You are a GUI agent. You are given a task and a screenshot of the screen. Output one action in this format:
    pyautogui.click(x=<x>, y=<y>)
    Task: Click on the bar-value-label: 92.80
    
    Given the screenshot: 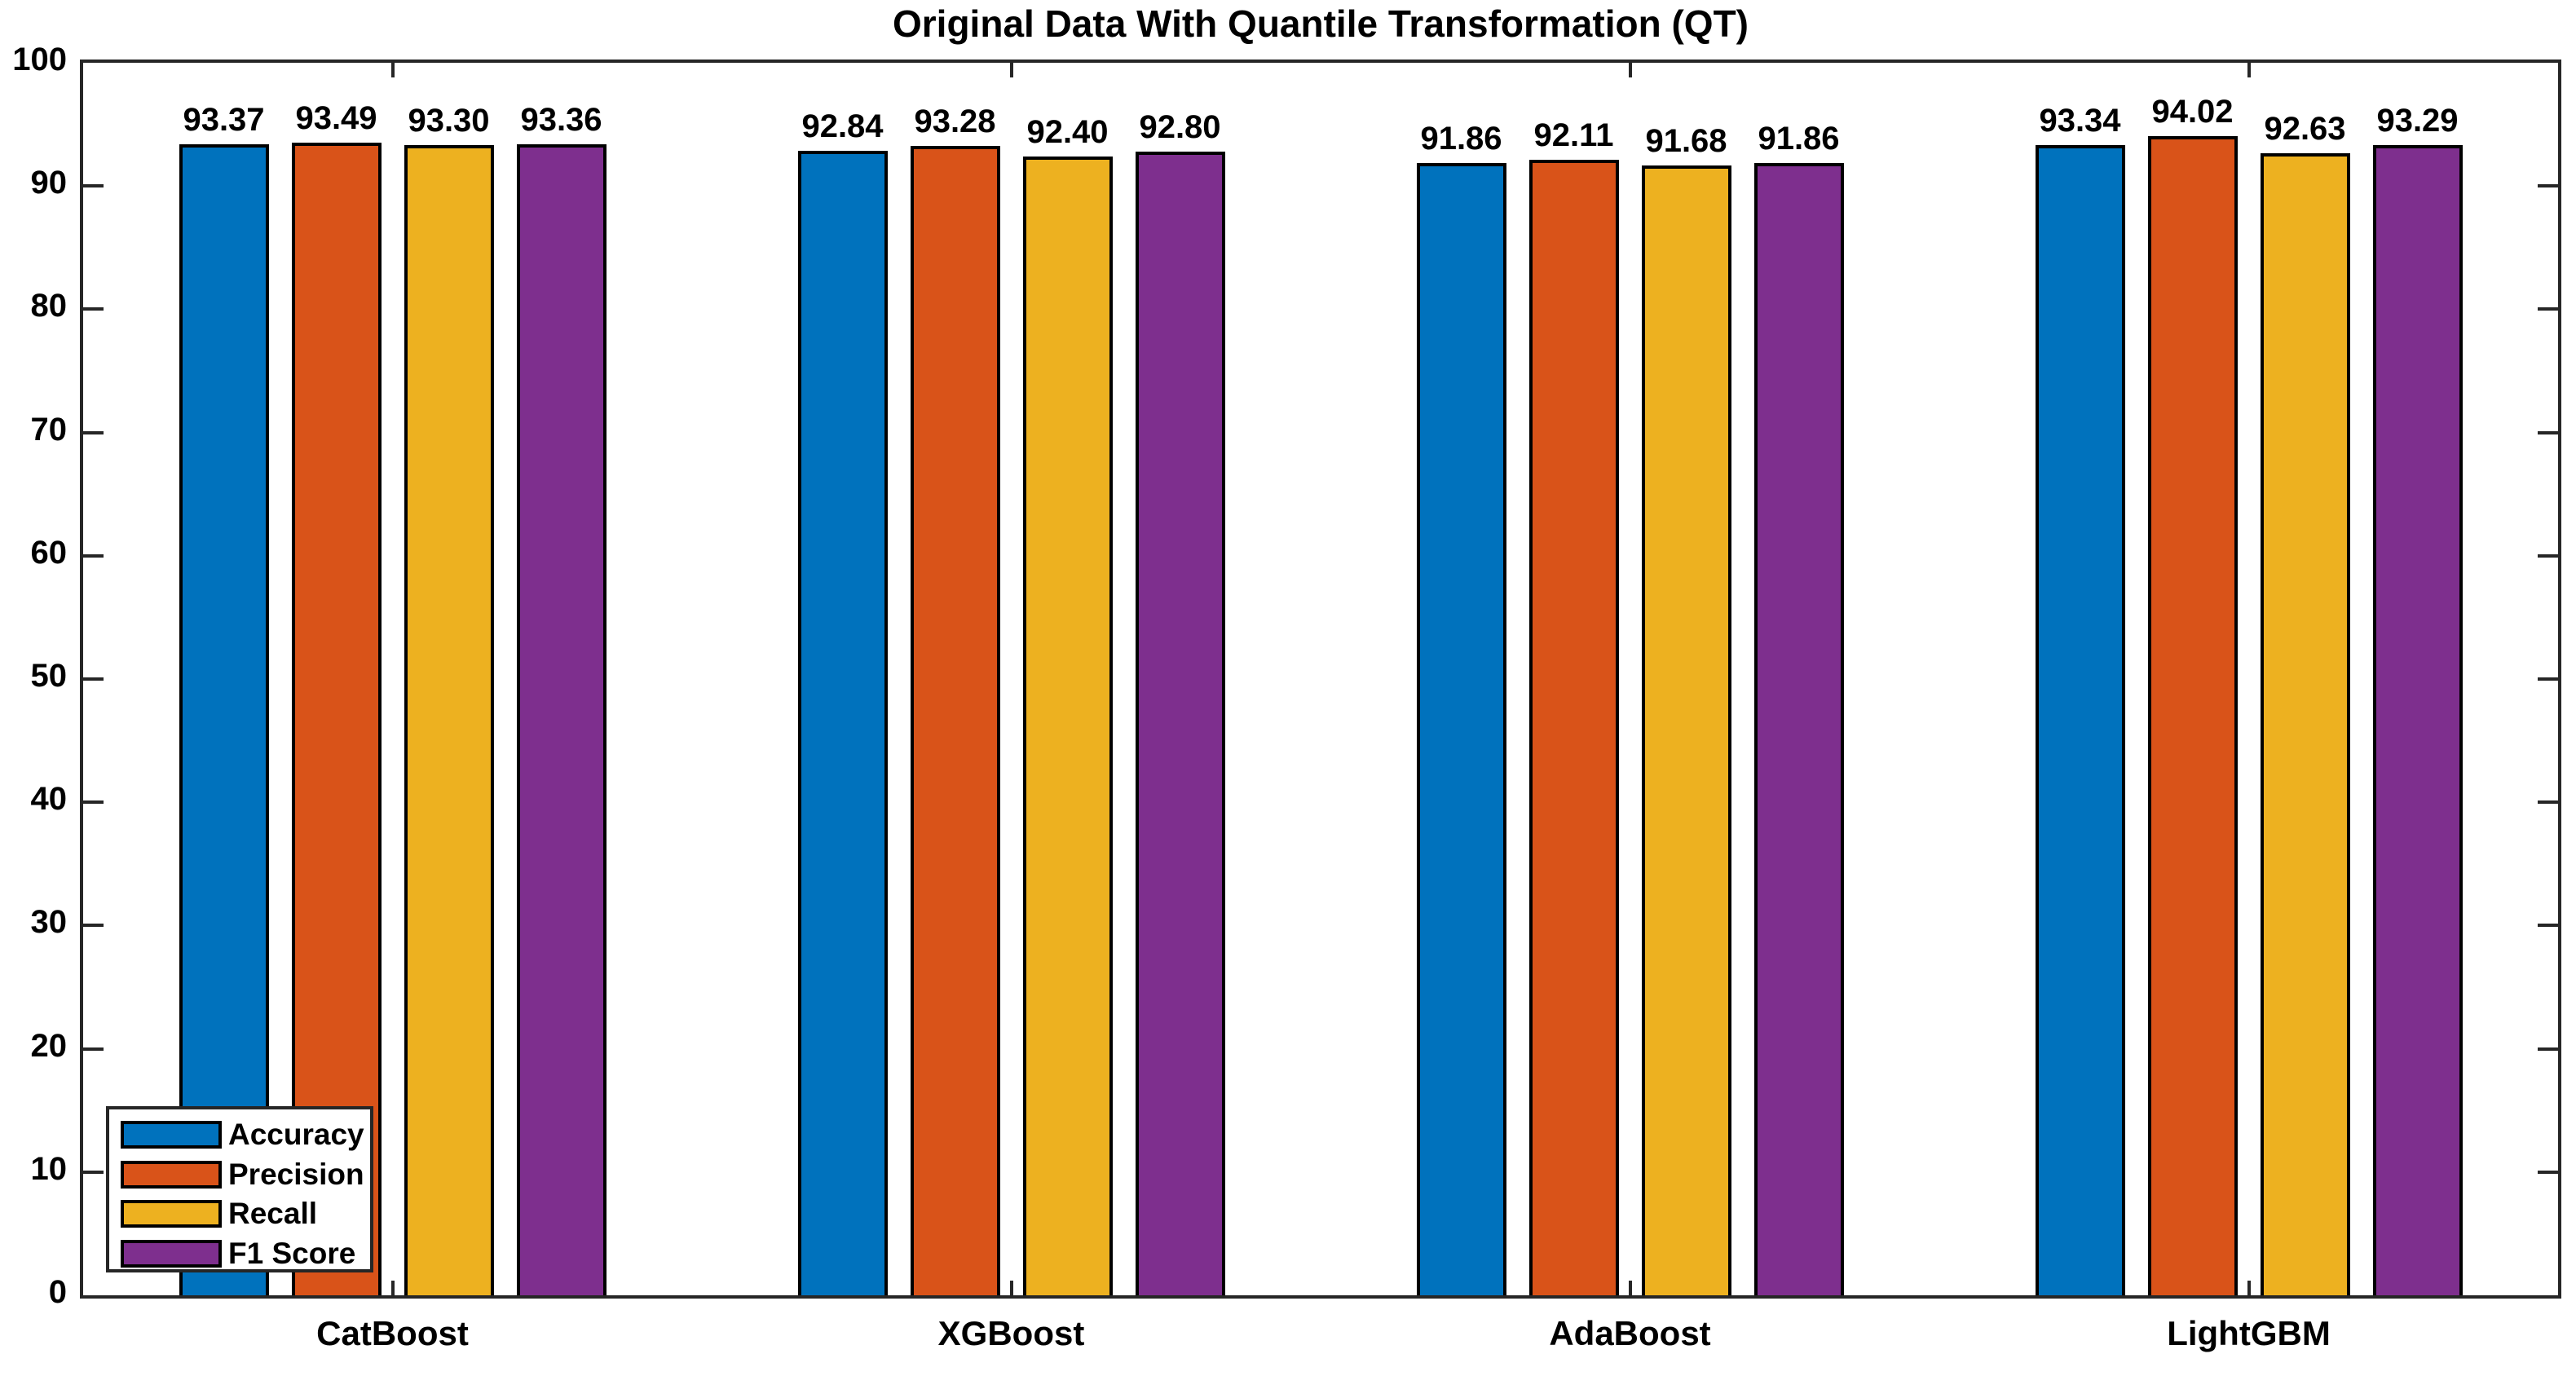 What is the action you would take?
    pyautogui.click(x=1180, y=126)
    